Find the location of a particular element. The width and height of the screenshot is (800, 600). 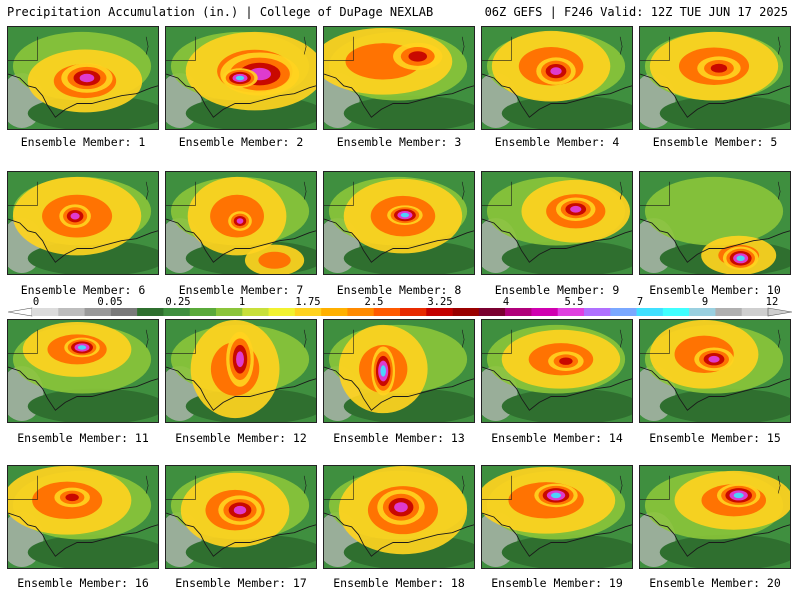

colorbar-tick-label: 3.25 is located at coordinates (439, 302).